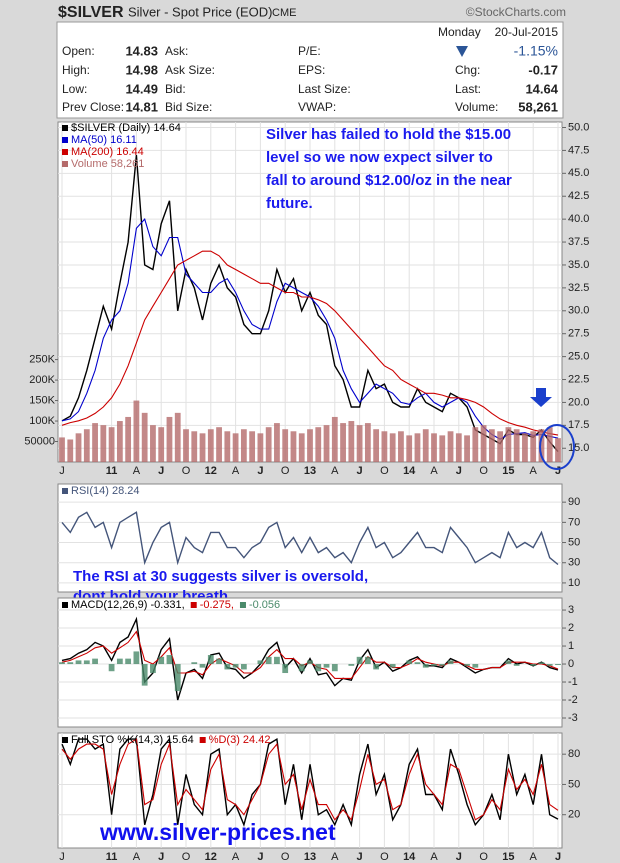  What do you see at coordinates (105, 491) in the screenshot?
I see `legend-entry: RSI(14) 28.24` at bounding box center [105, 491].